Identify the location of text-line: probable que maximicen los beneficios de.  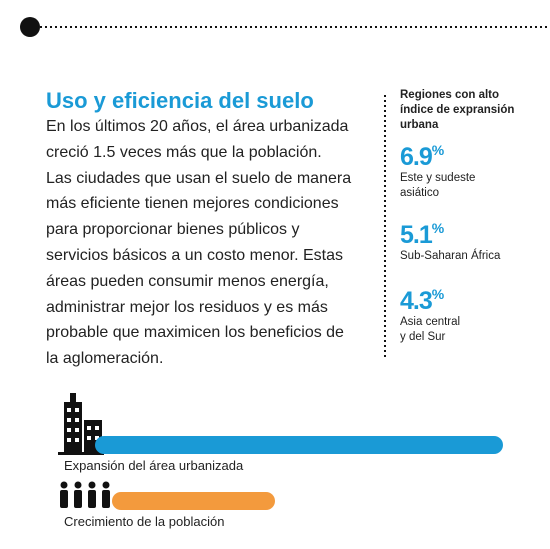
(195, 333).